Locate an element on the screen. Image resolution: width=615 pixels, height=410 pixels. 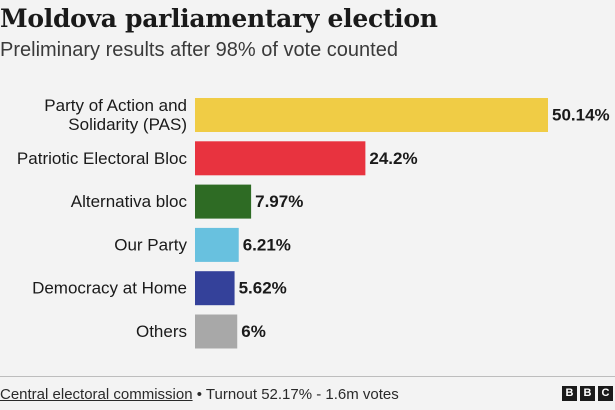
category-label-5: Others is located at coordinates (161, 331).